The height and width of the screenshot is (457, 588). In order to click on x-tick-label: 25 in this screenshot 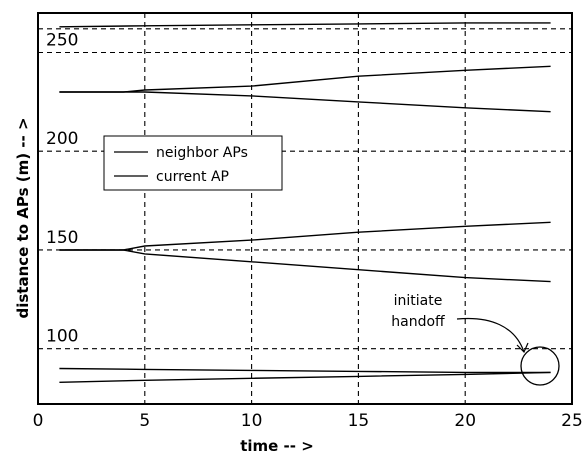, I will do `click(572, 421)`.